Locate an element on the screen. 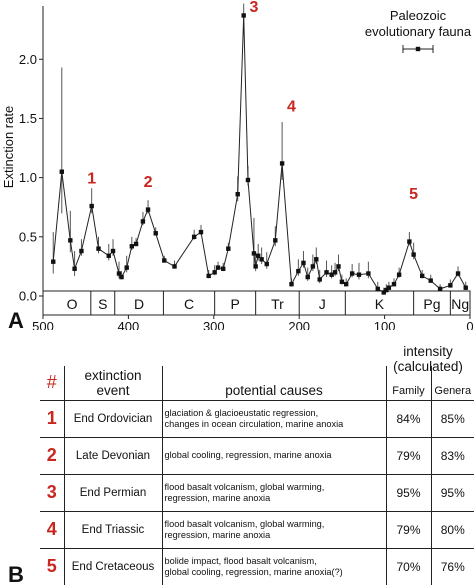  row-number: 1 is located at coordinates (52, 418).